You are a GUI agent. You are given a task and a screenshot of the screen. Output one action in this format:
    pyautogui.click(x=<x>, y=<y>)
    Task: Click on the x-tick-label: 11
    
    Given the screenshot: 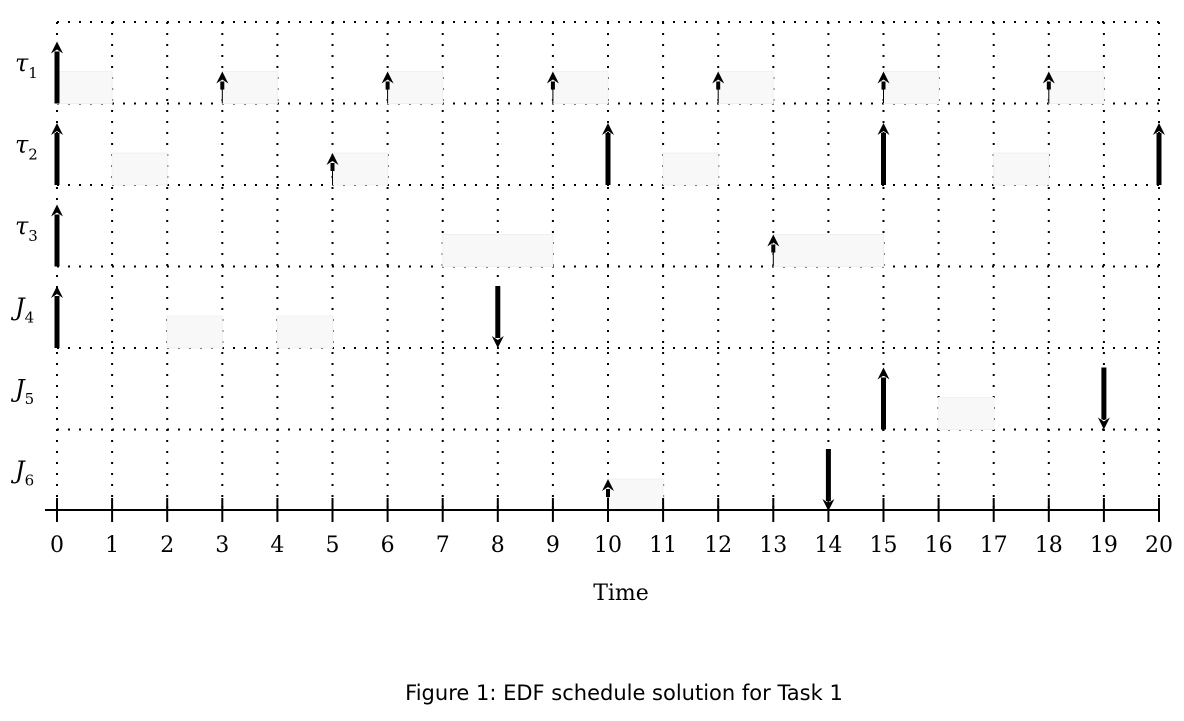 What is the action you would take?
    pyautogui.click(x=663, y=545)
    